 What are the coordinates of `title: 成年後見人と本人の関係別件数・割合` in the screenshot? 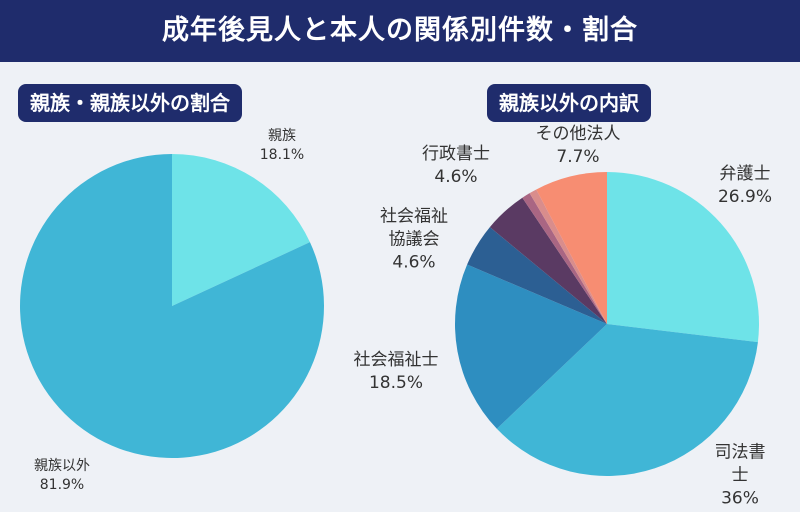 It's located at (400, 31).